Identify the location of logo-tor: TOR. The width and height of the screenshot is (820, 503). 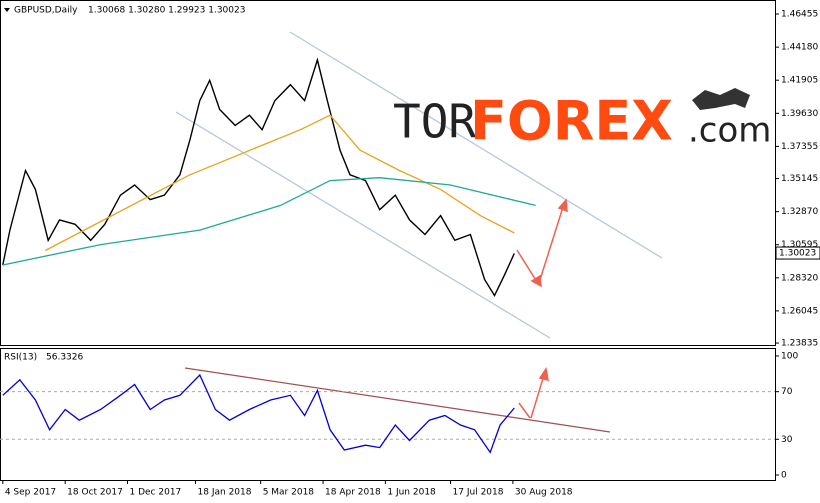
(434, 122).